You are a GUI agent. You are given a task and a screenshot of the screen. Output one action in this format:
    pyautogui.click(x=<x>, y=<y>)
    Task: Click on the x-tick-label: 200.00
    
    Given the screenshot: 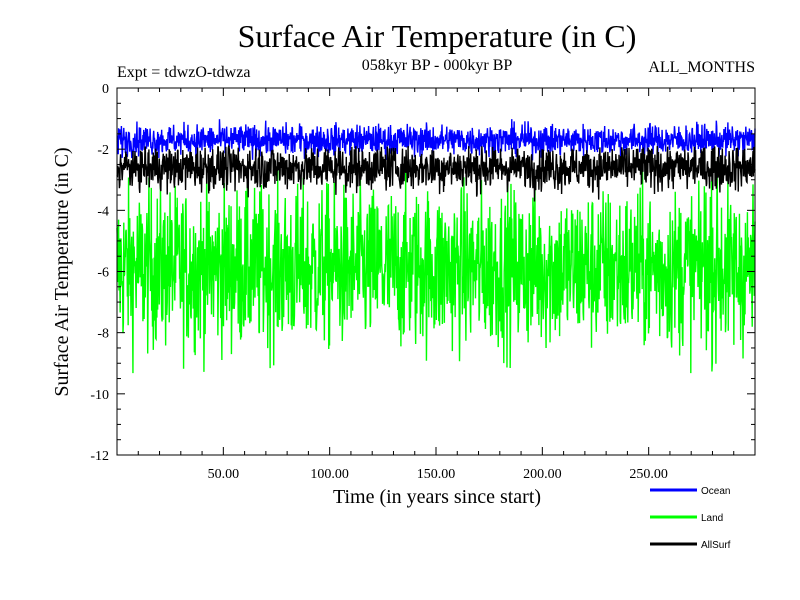 What is the action you would take?
    pyautogui.click(x=542, y=474)
    